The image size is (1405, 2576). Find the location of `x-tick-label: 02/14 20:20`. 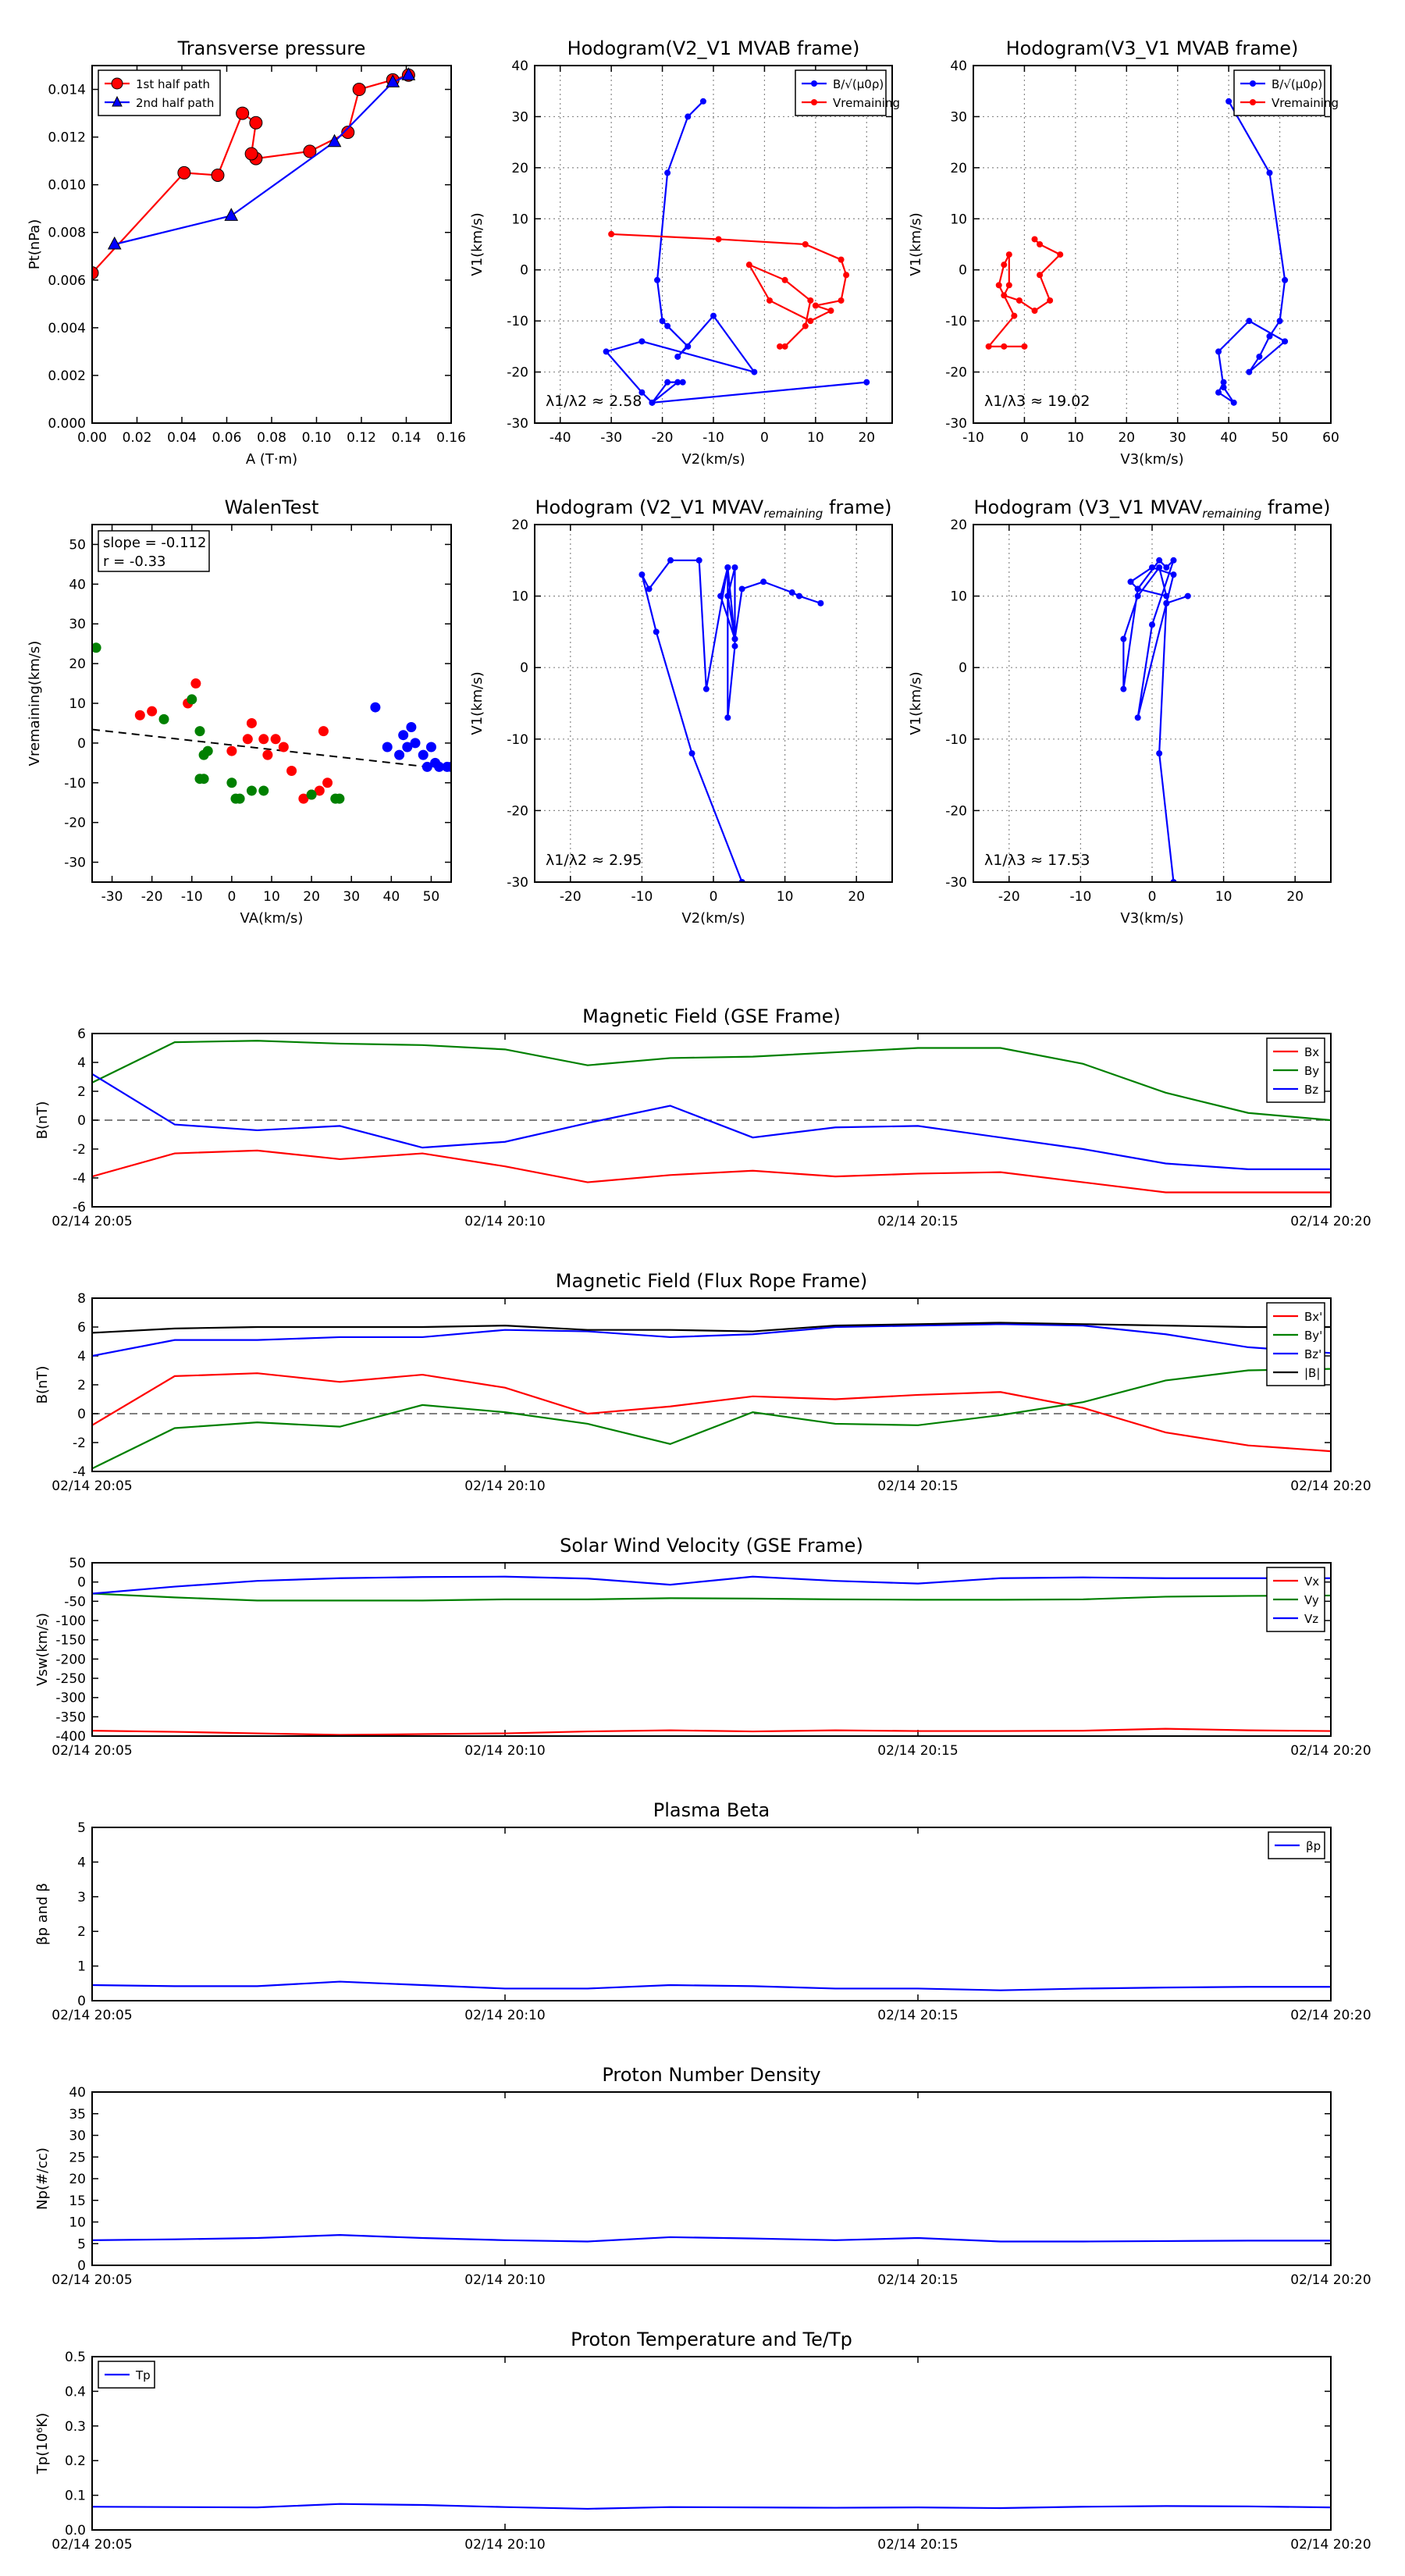

x-tick-label: 02/14 20:20 is located at coordinates (1330, 1221).